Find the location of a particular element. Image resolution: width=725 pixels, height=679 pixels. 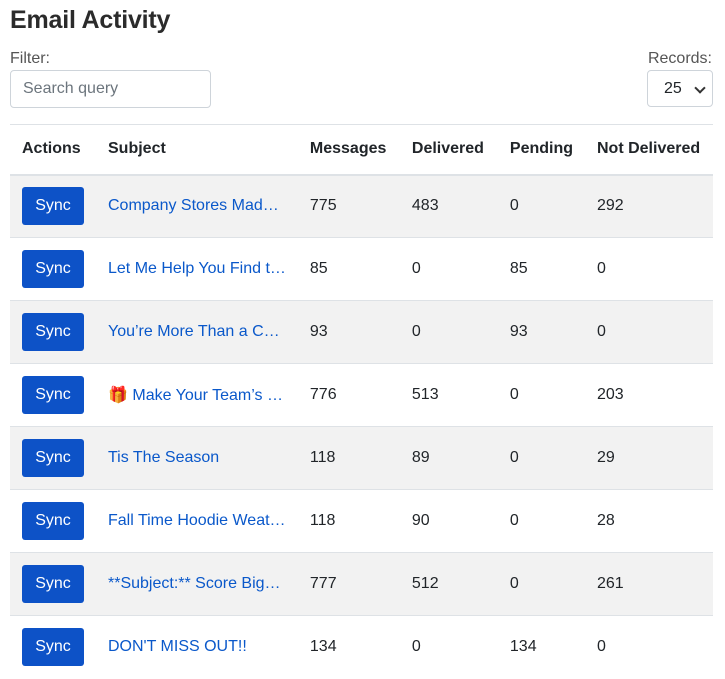

pending-cell: 85 is located at coordinates (541, 269).